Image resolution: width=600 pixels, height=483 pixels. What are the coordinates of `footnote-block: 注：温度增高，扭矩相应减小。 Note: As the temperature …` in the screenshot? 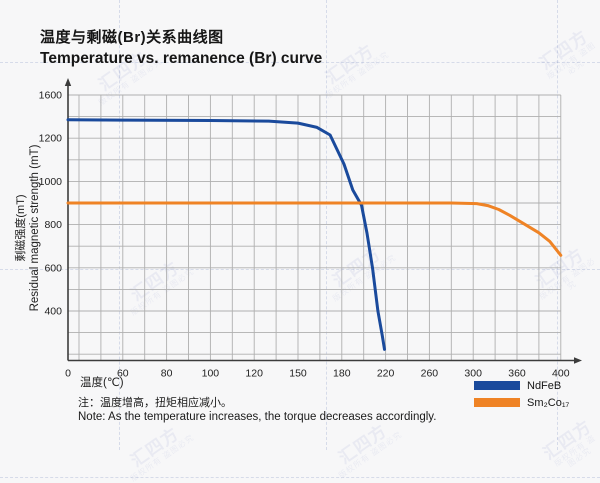 It's located at (257, 410).